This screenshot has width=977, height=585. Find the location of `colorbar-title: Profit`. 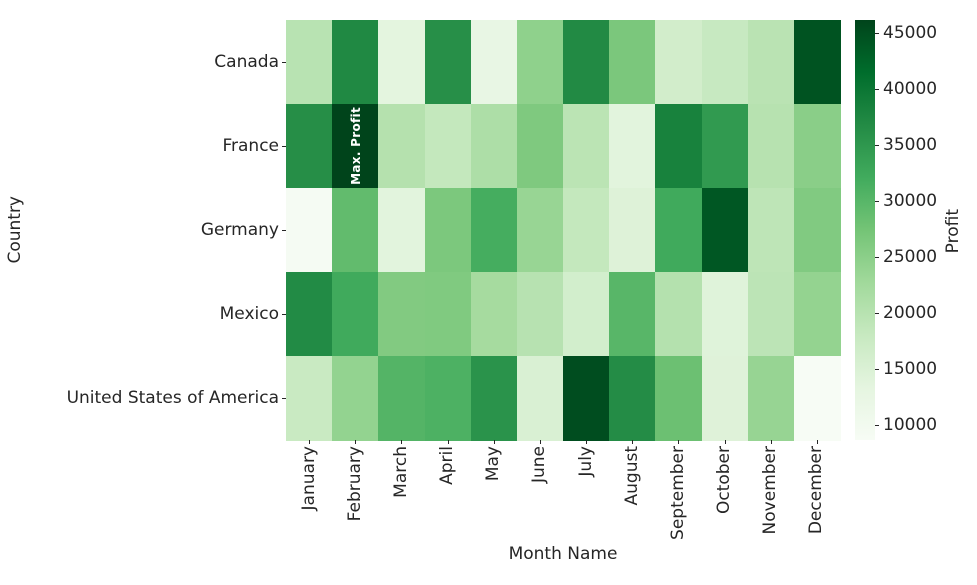

colorbar-title: Profit is located at coordinates (953, 231).